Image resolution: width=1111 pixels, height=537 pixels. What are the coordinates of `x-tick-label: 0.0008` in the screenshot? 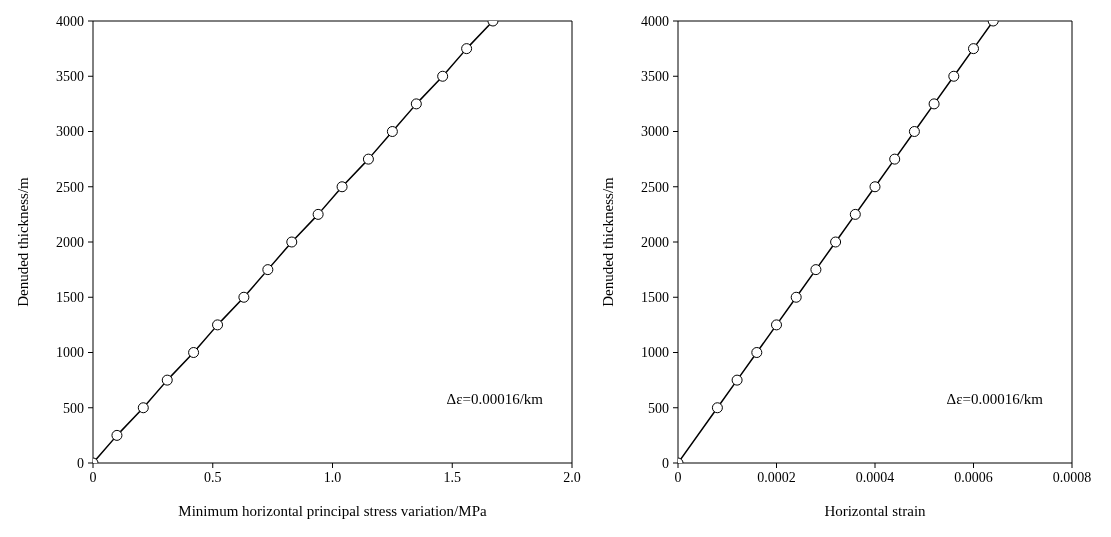 It's located at (1072, 477).